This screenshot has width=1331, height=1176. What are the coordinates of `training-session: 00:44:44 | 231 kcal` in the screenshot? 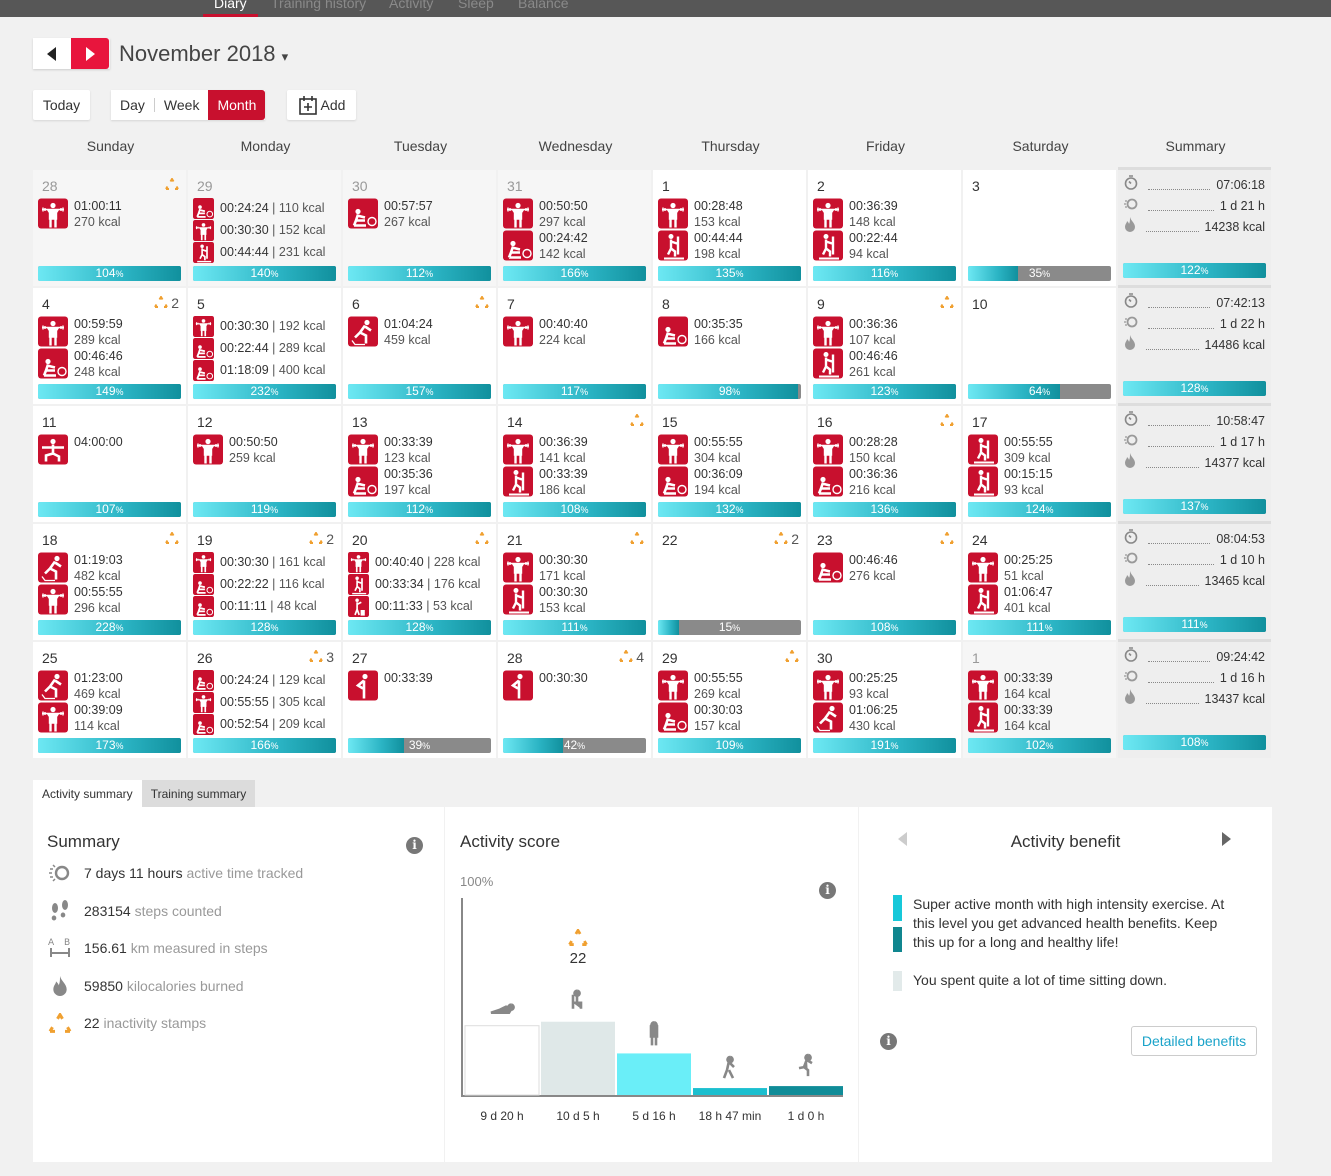 It's located at (259, 252).